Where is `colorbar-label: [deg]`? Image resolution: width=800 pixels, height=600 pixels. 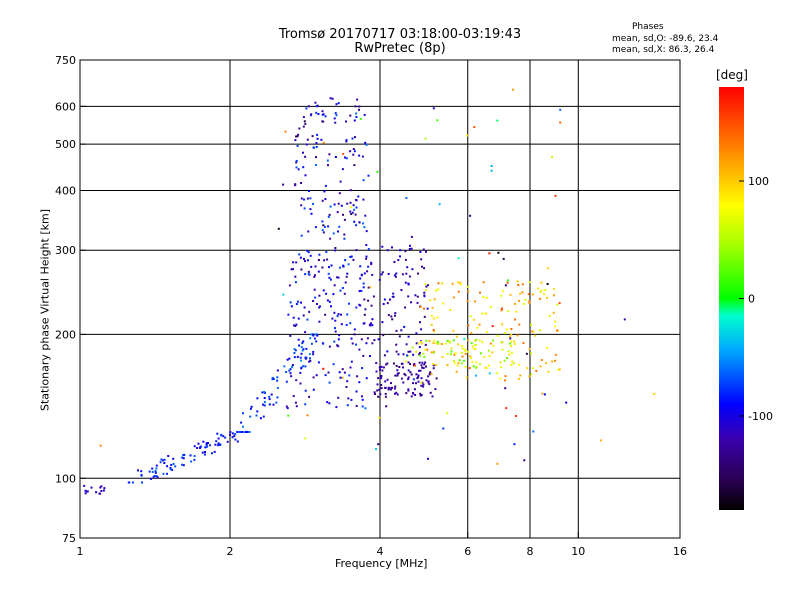 colorbar-label: [deg] is located at coordinates (732, 75).